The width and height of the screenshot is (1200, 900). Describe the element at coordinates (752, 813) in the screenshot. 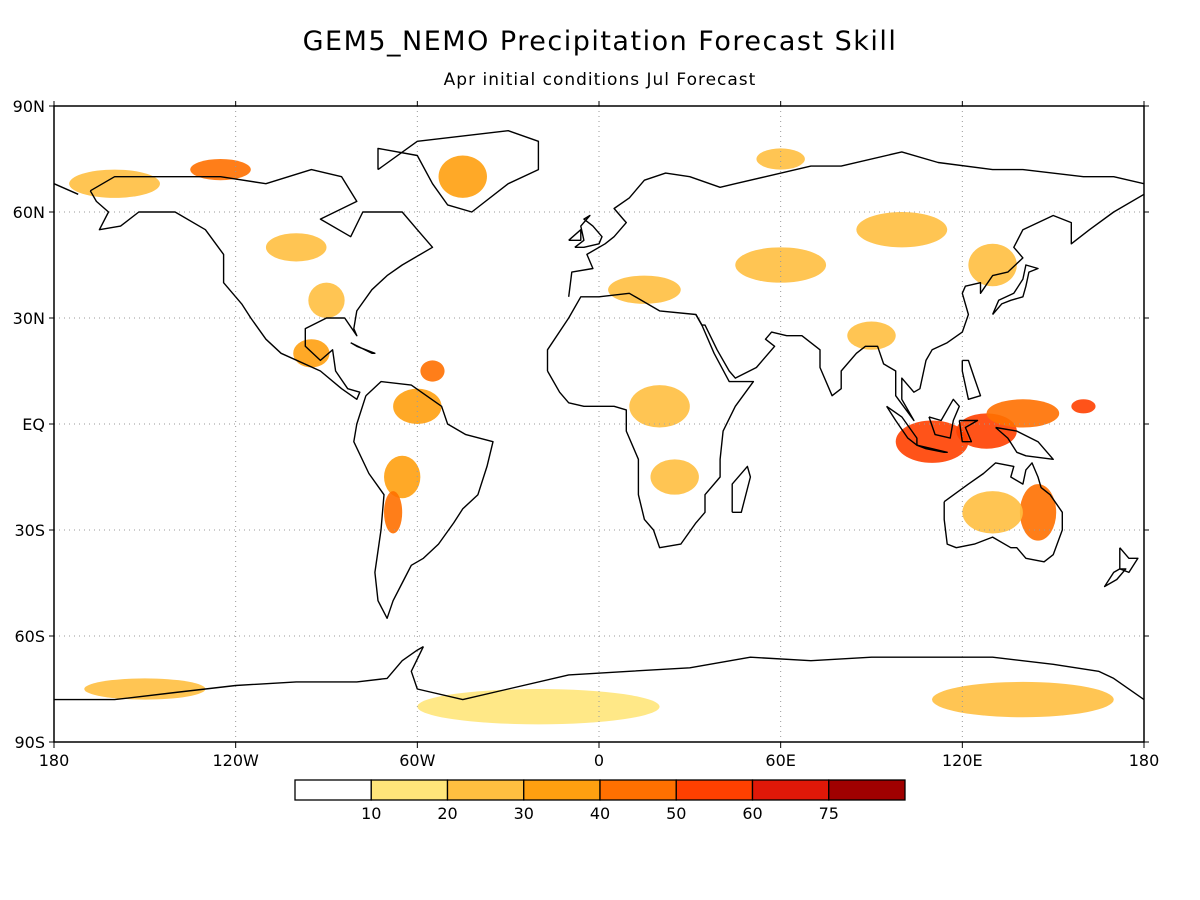

I see `colorbar-label: 60` at that location.